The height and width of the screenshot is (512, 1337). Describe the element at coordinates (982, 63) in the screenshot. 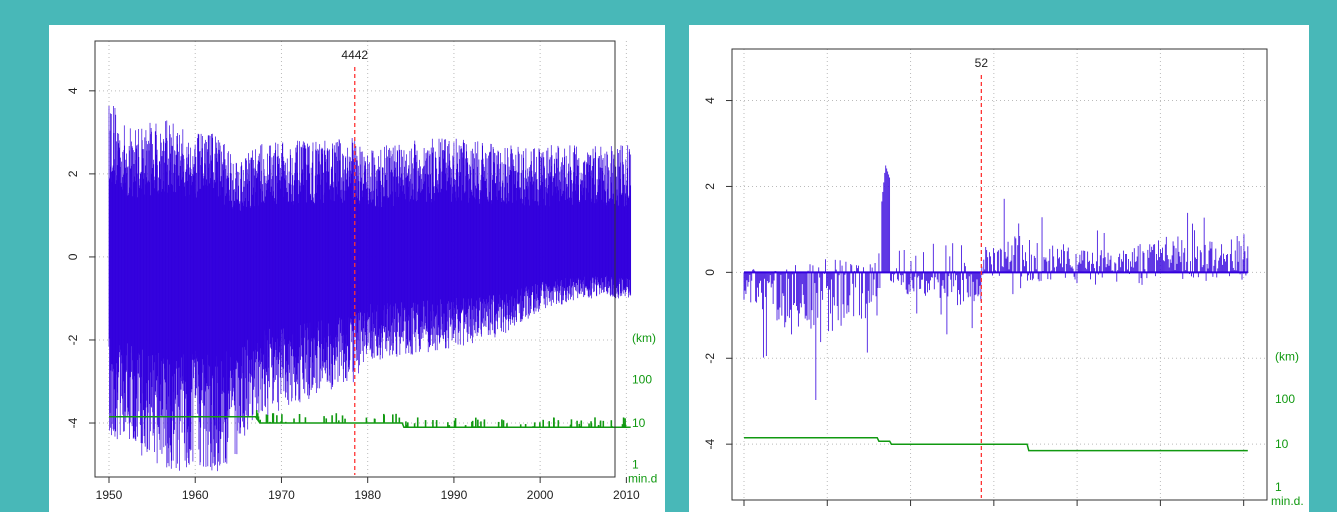

I see `change-point-label: 52` at that location.